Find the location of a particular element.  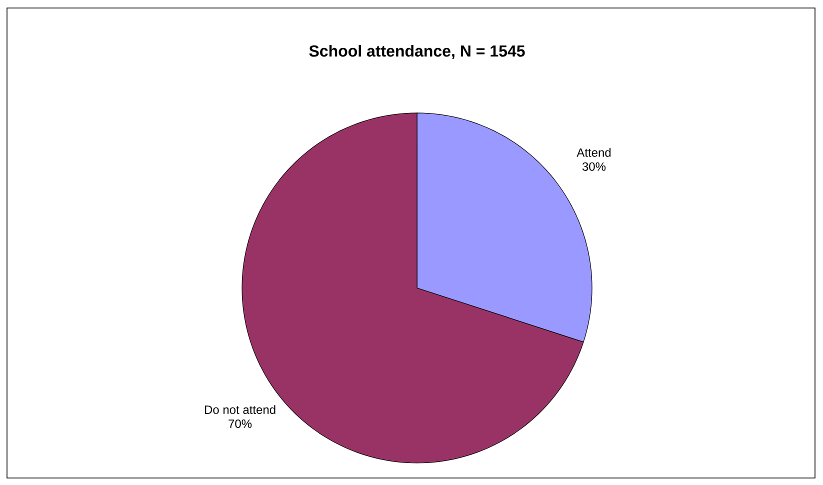

slice-label: Do not attend is located at coordinates (240, 409).